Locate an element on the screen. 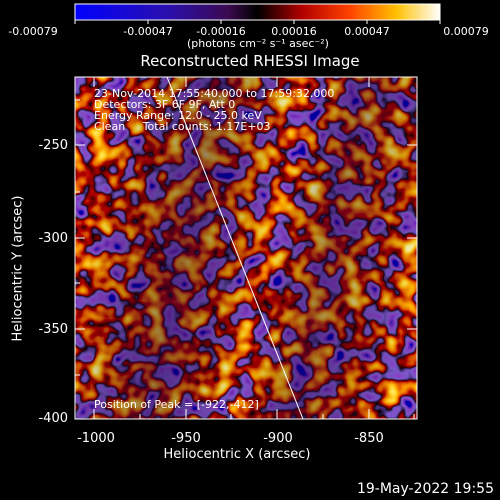 This screenshot has width=500, height=500. footer-date: 19-May-2022 19:55 is located at coordinates (425, 489).